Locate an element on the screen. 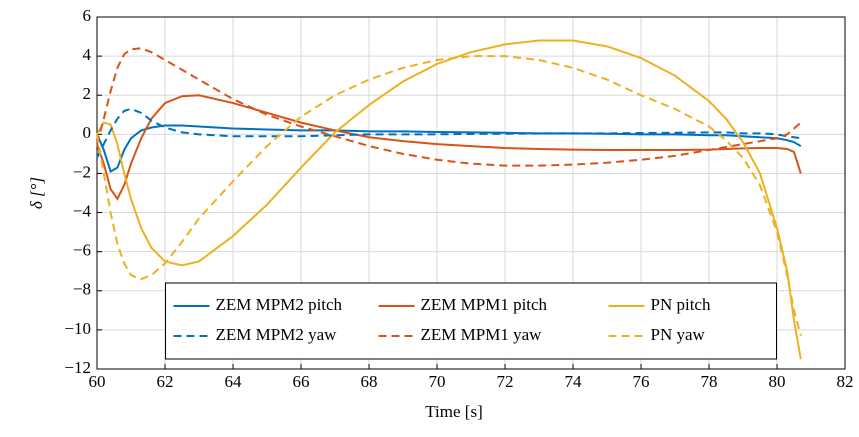 Image resolution: width=859 pixels, height=437 pixels. y-axis-label: δ [°] is located at coordinates (36, 193).